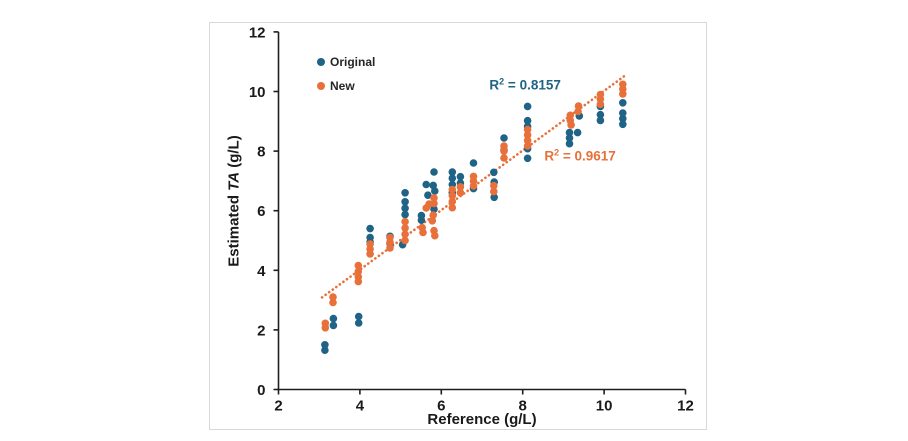  What do you see at coordinates (441, 406) in the screenshot?
I see `x-tick-label: 6` at bounding box center [441, 406].